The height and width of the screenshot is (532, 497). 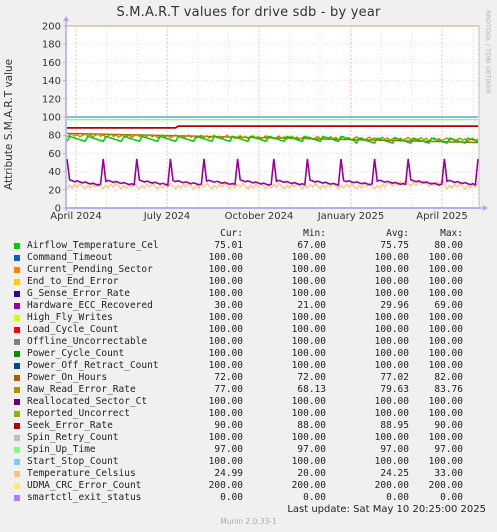 I want to click on legend-avg-value: 77.02, so click(x=394, y=377).